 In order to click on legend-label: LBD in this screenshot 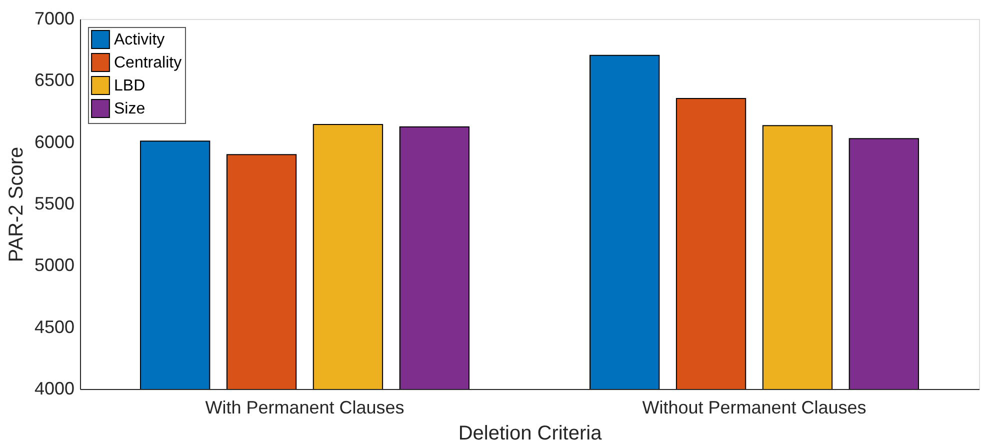, I will do `click(130, 86)`.